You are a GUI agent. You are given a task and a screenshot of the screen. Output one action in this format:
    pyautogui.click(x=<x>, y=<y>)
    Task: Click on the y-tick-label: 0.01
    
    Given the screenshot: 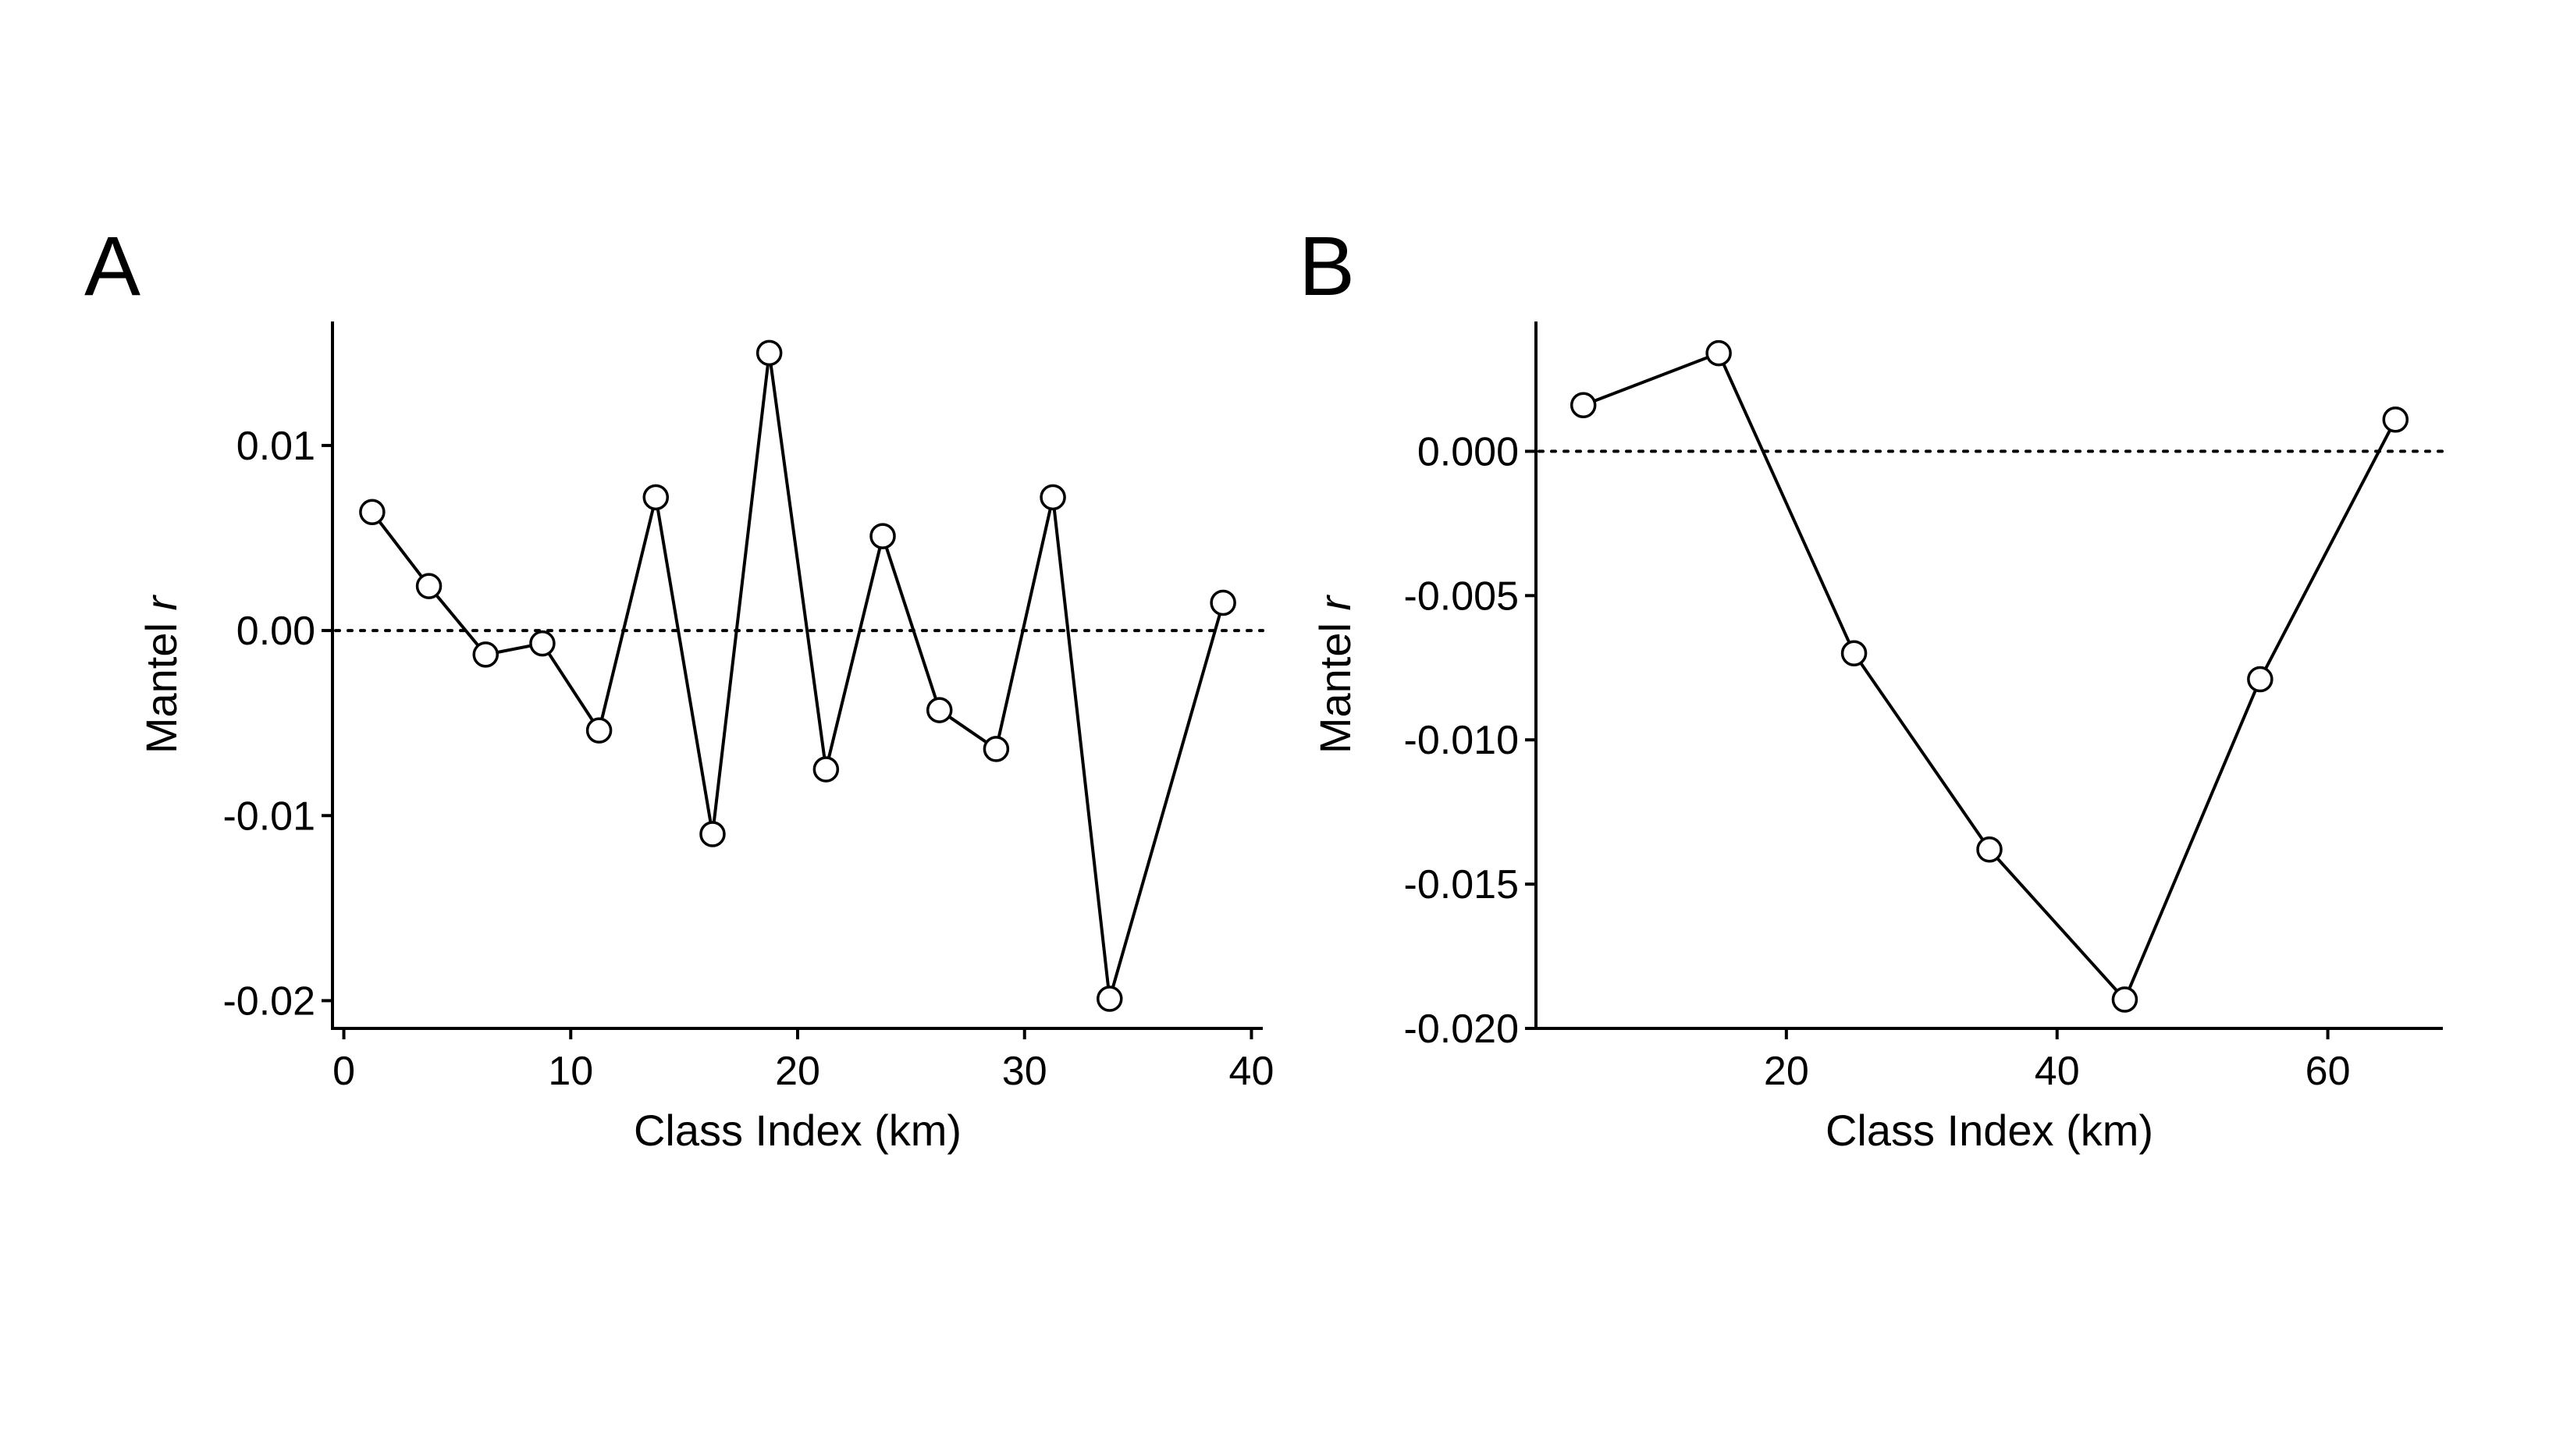 What is the action you would take?
    pyautogui.click(x=276, y=447)
    